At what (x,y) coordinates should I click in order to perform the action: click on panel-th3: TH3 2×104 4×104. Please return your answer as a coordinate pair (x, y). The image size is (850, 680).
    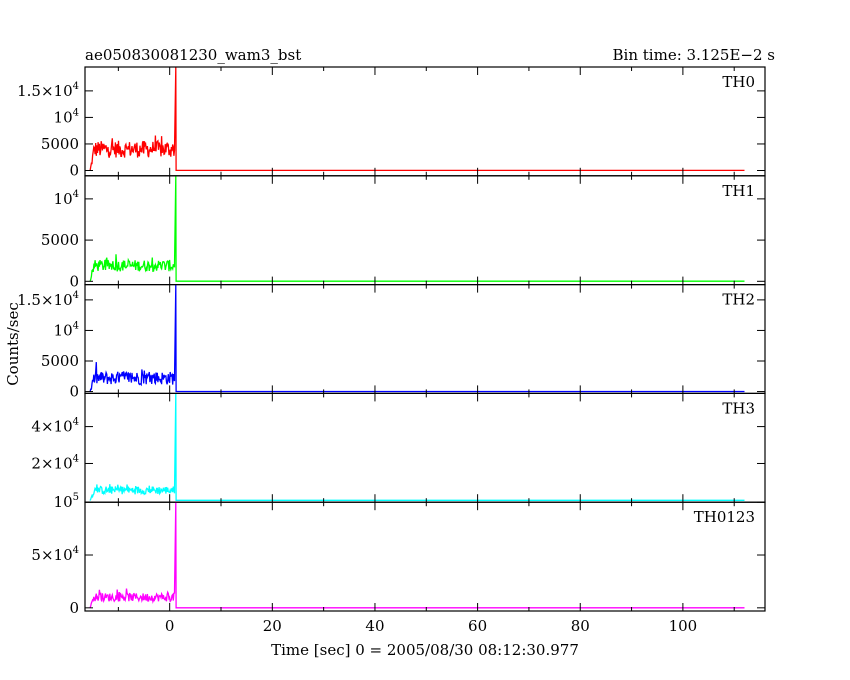
    Looking at the image, I should click on (398, 447).